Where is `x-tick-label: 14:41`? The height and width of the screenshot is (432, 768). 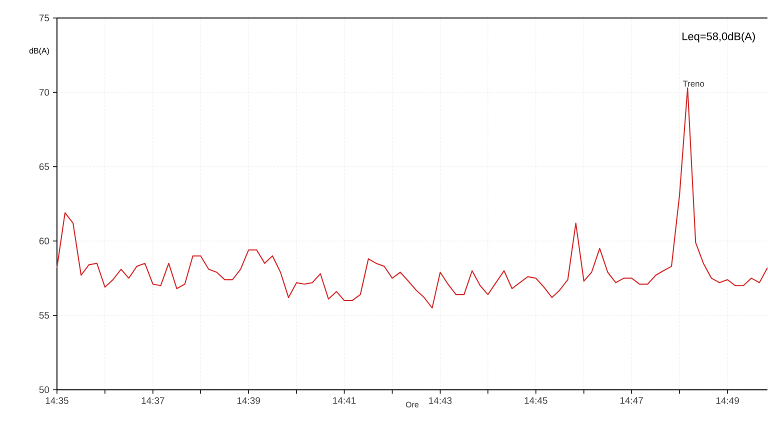 x-tick-label: 14:41 is located at coordinates (344, 400).